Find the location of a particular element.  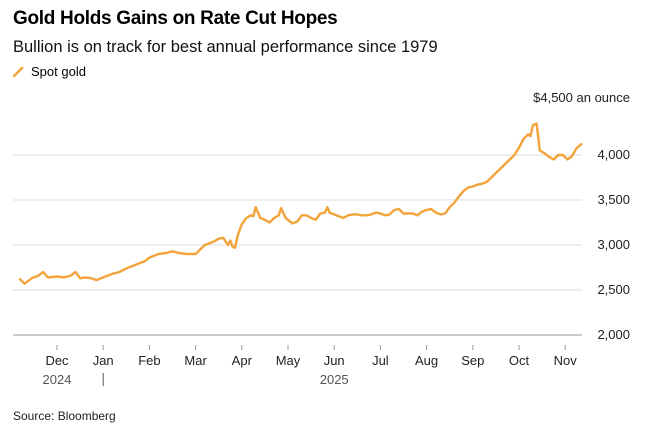

y-tick-label-3000: 3,000 is located at coordinates (613, 244).